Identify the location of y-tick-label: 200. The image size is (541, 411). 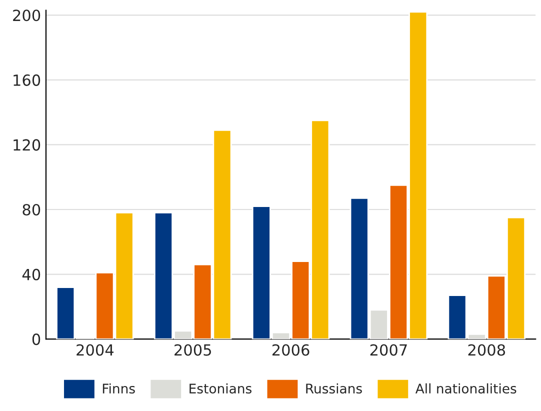
(26, 16).